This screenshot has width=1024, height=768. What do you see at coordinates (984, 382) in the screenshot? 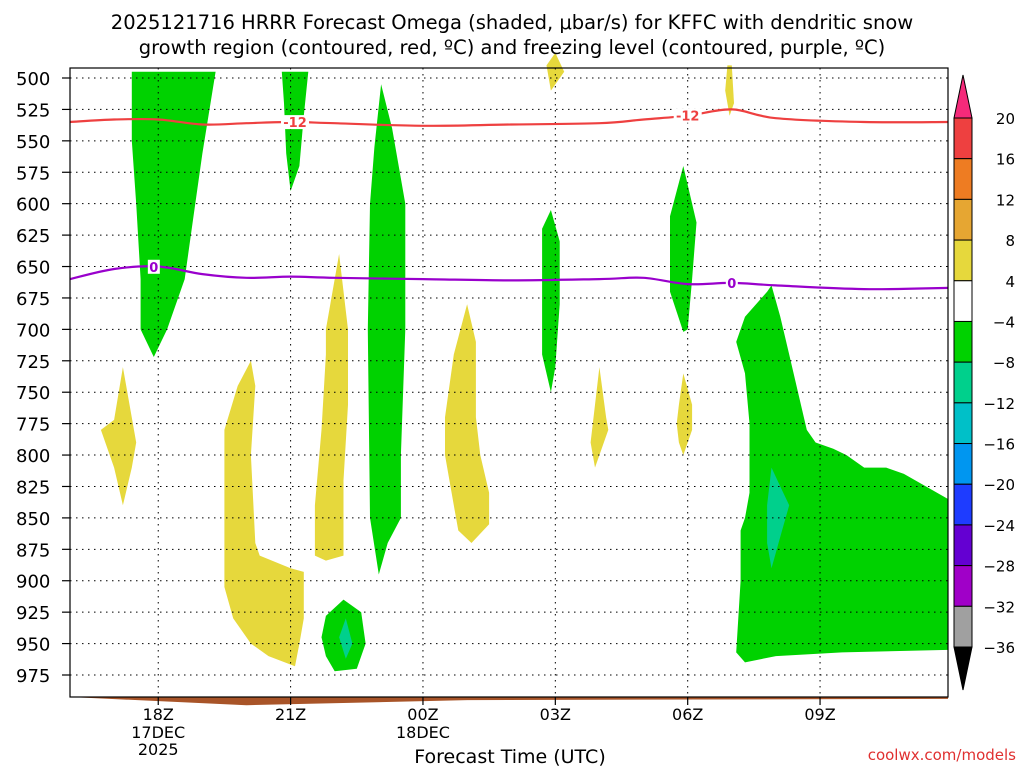
I see `colorbar: 20 16 12 8 4 −4 −8 −12 −16 −20 −24 −28 −32 −36` at bounding box center [984, 382].